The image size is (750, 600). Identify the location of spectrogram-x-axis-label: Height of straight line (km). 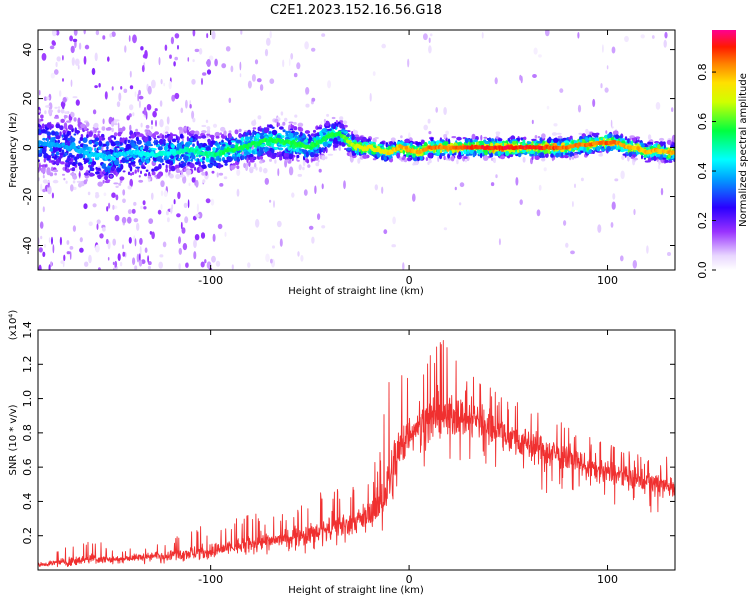
(356, 291).